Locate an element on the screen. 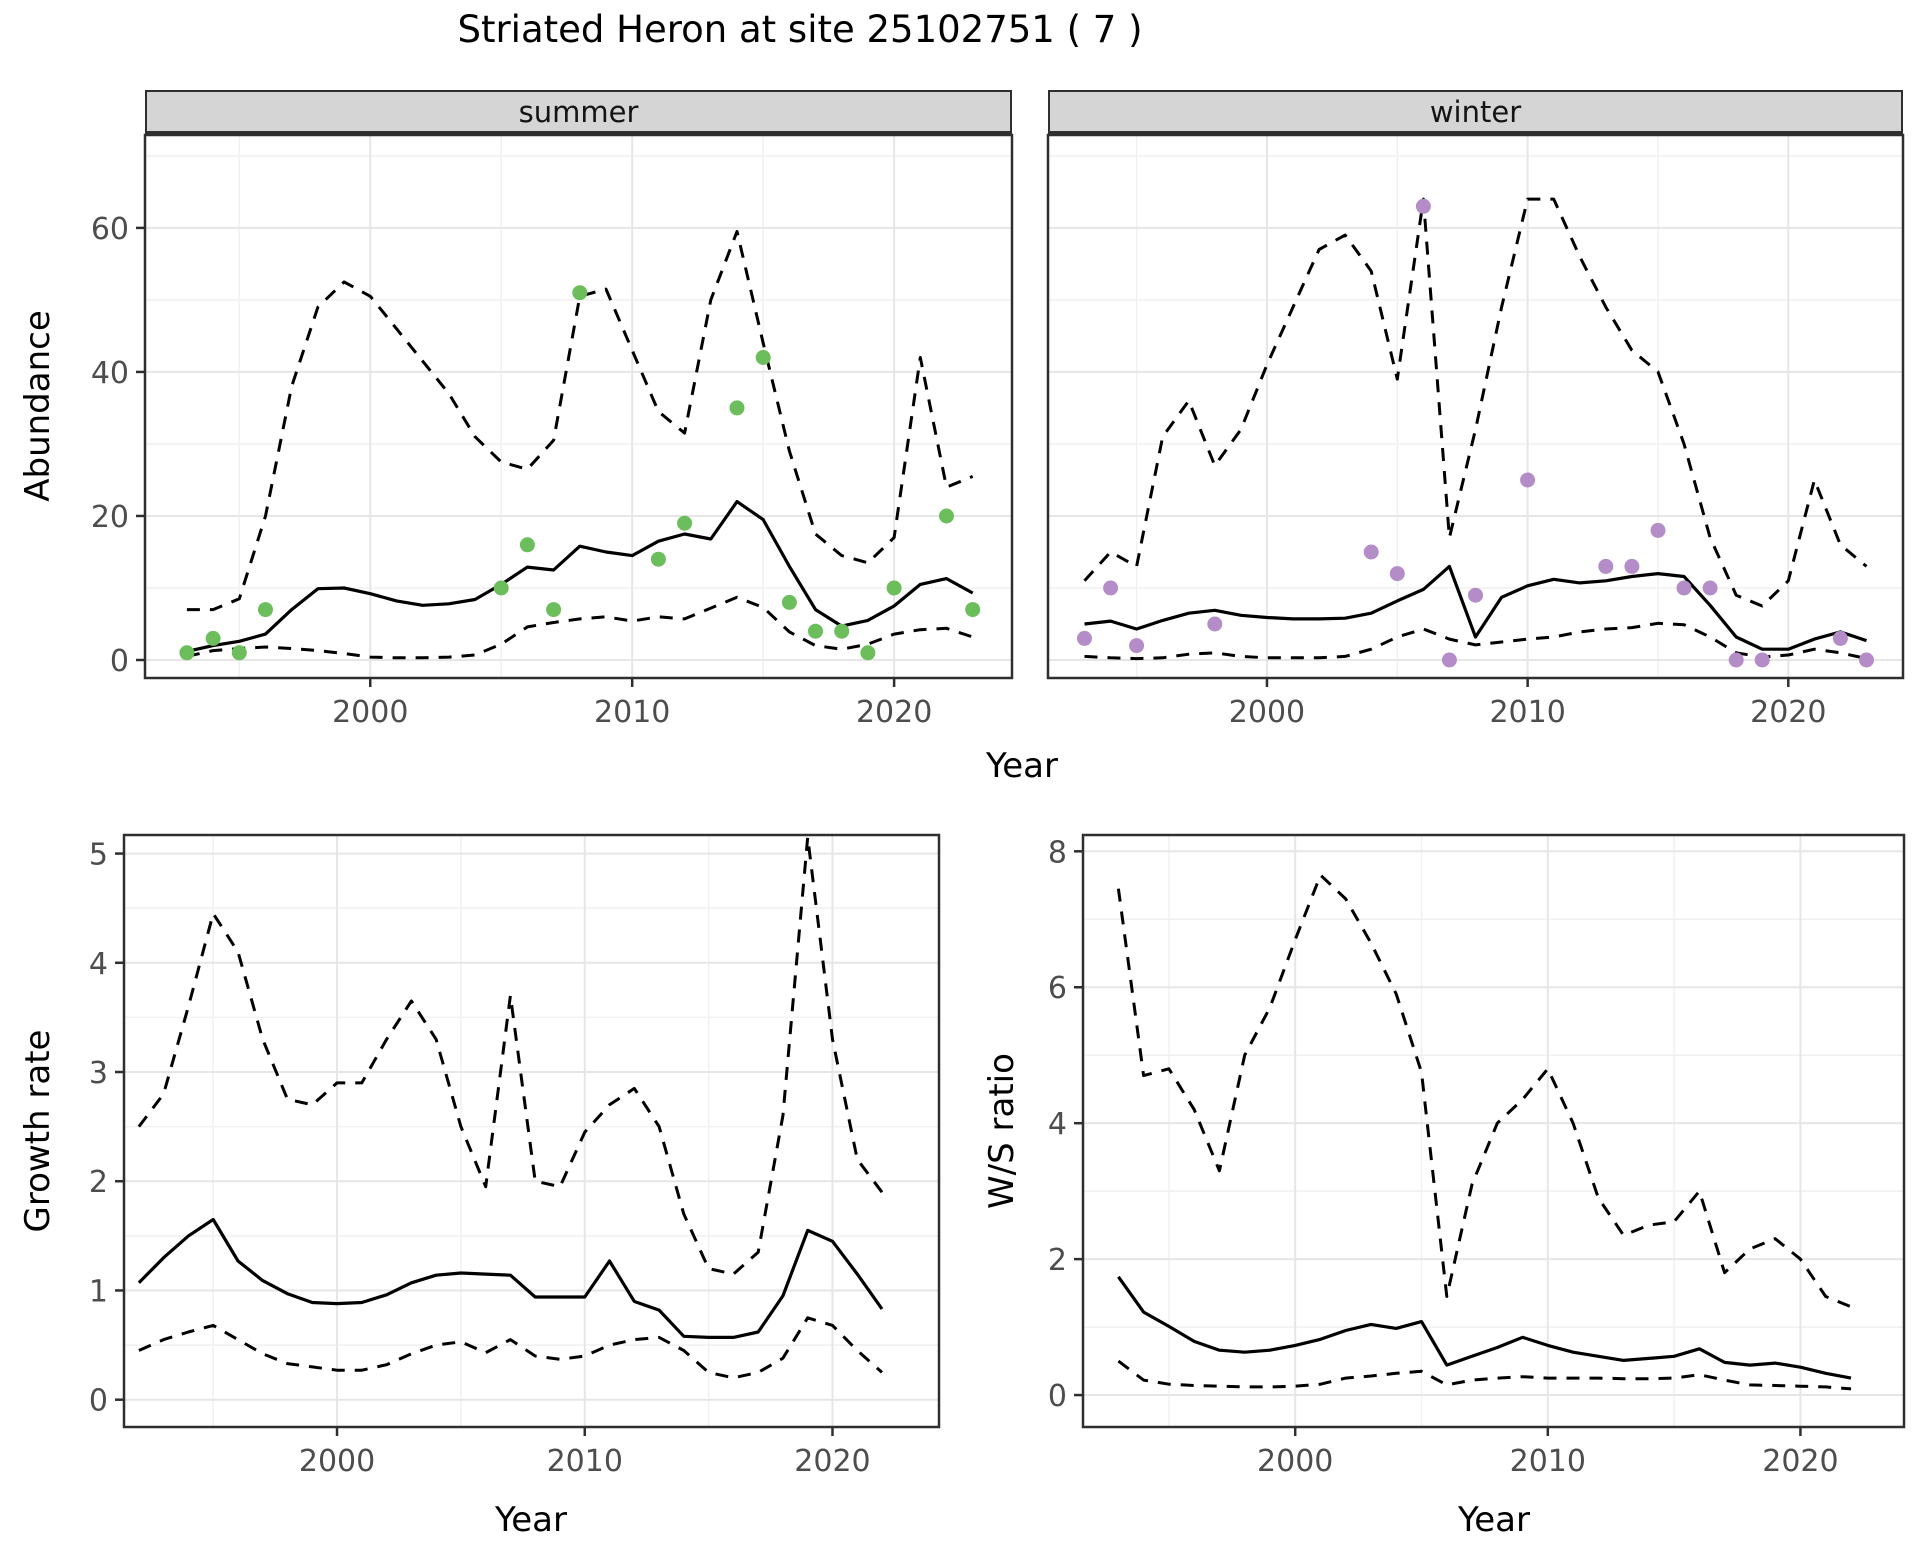 This screenshot has width=1920, height=1560. facet-strip-summer-label: summer is located at coordinates (578, 111).